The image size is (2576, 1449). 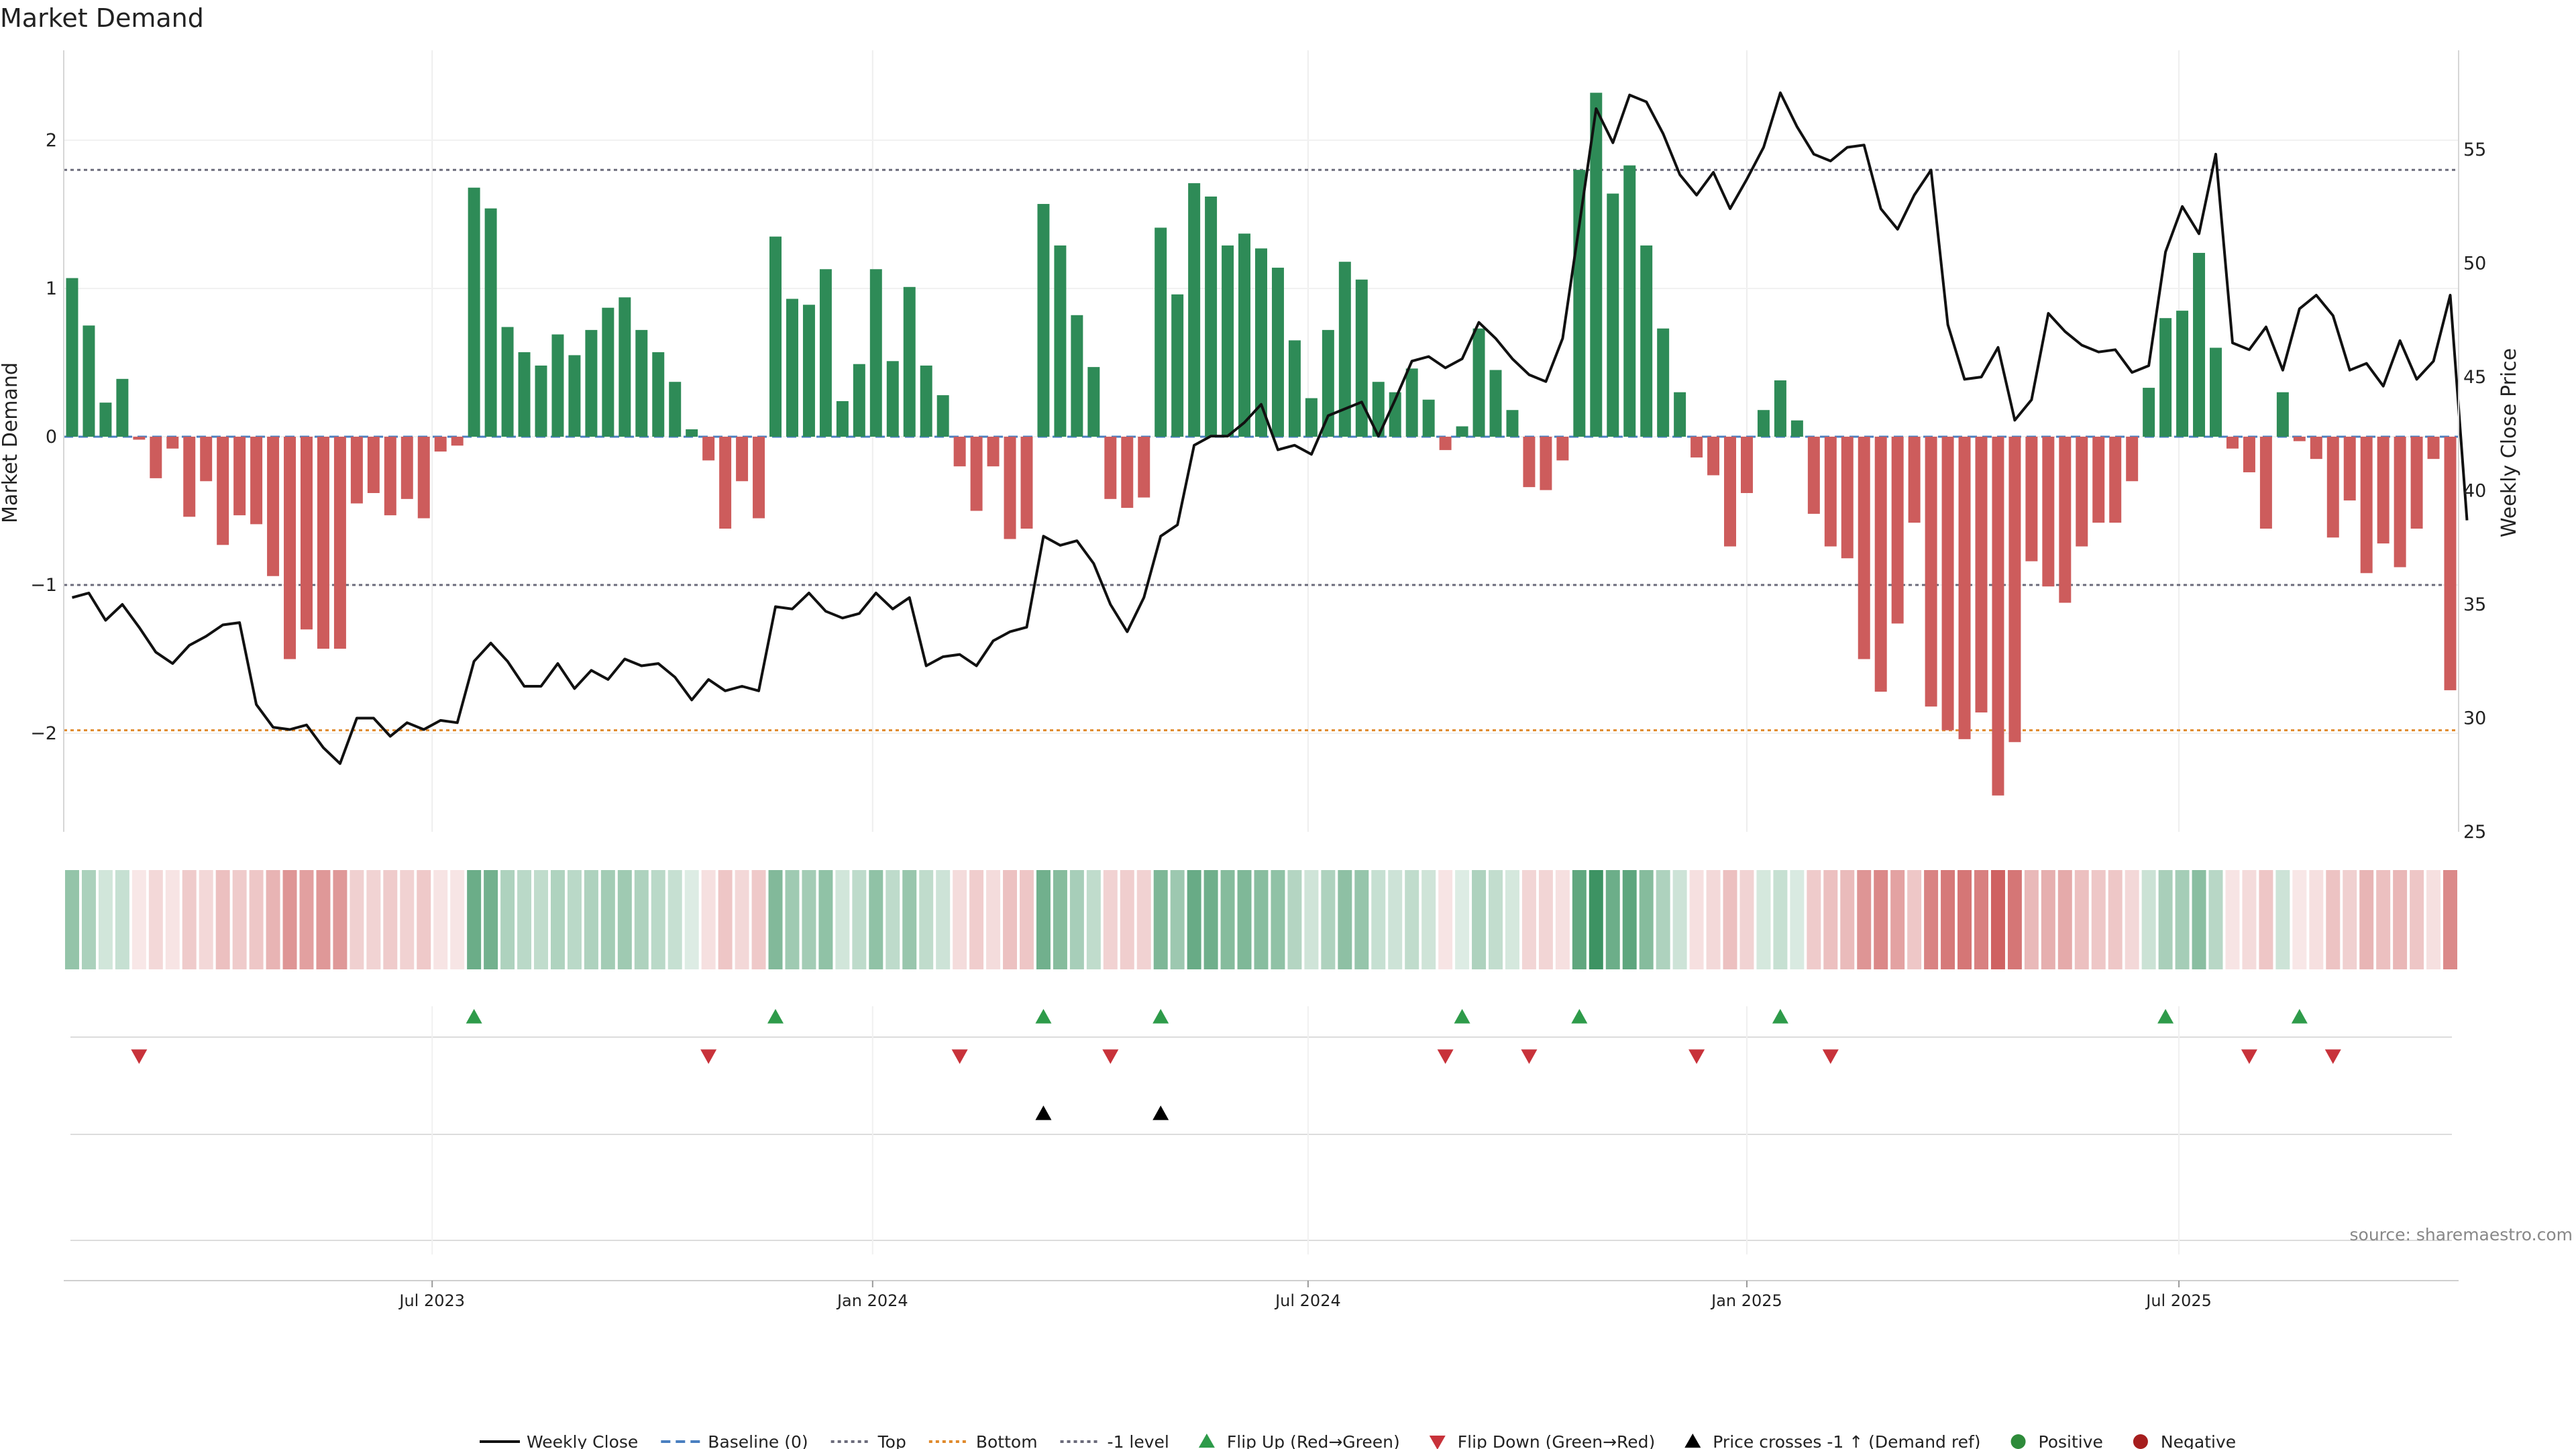 What do you see at coordinates (1832, 1440) in the screenshot?
I see `legend-item: Price crosses -1 ↑ (Demand ref)` at bounding box center [1832, 1440].